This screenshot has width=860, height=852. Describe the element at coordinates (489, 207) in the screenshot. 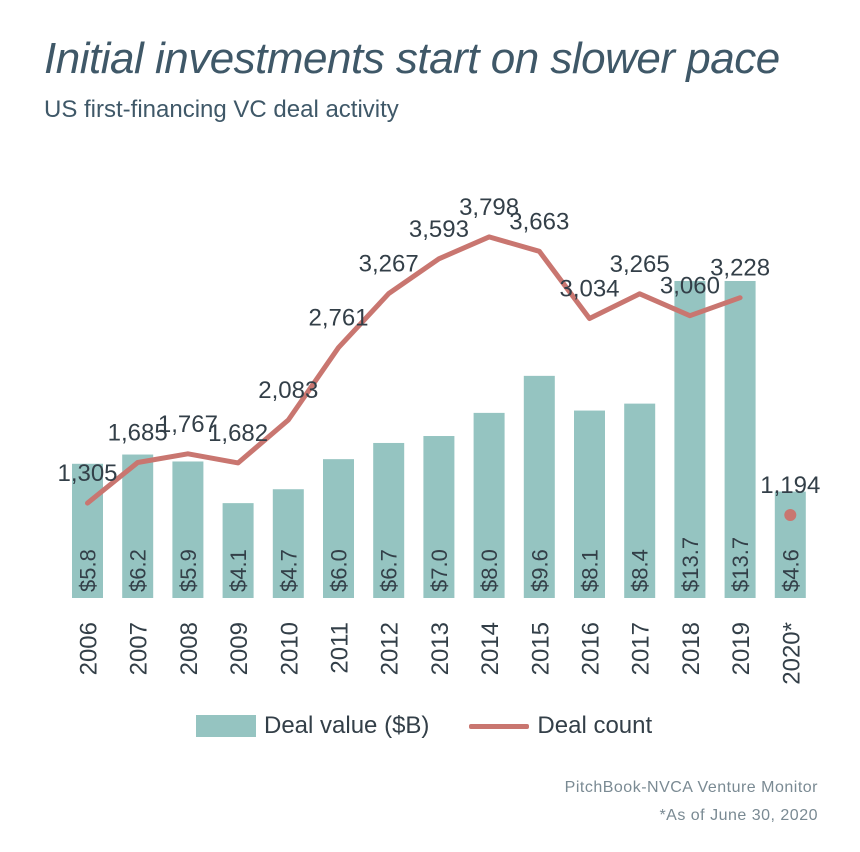

I see `line-value-label: 3,798` at that location.